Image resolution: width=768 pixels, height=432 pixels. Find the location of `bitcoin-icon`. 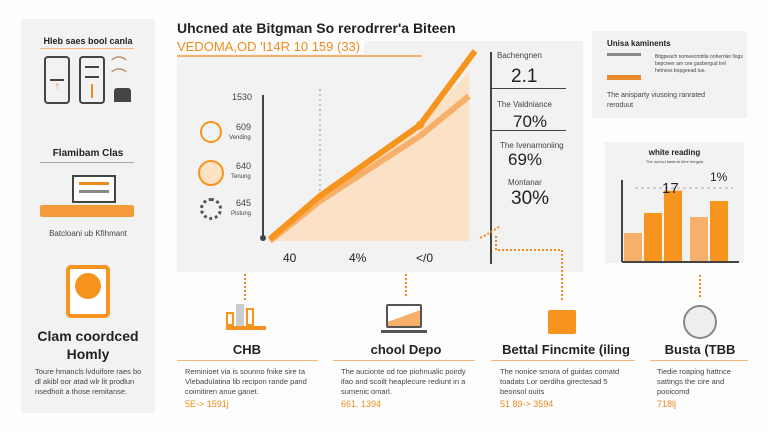

bitcoin-icon is located at coordinates (211, 132).